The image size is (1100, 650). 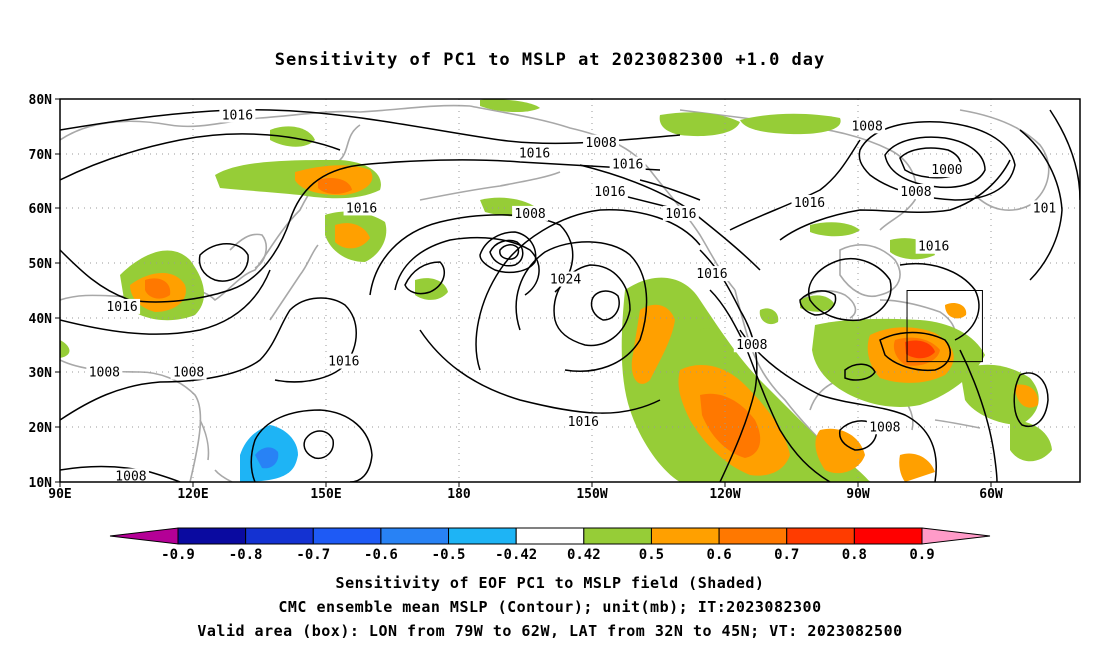 I want to click on colorbar-min-triangle, so click(x=144, y=536).